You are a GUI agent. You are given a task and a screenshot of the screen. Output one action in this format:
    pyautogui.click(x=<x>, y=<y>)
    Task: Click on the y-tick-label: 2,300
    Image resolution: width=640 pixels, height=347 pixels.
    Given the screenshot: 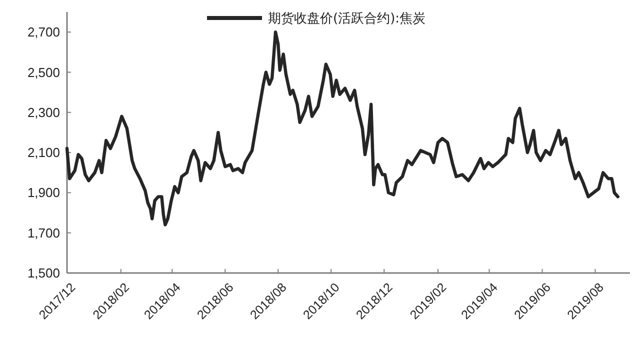 What is the action you would take?
    pyautogui.click(x=43, y=112)
    